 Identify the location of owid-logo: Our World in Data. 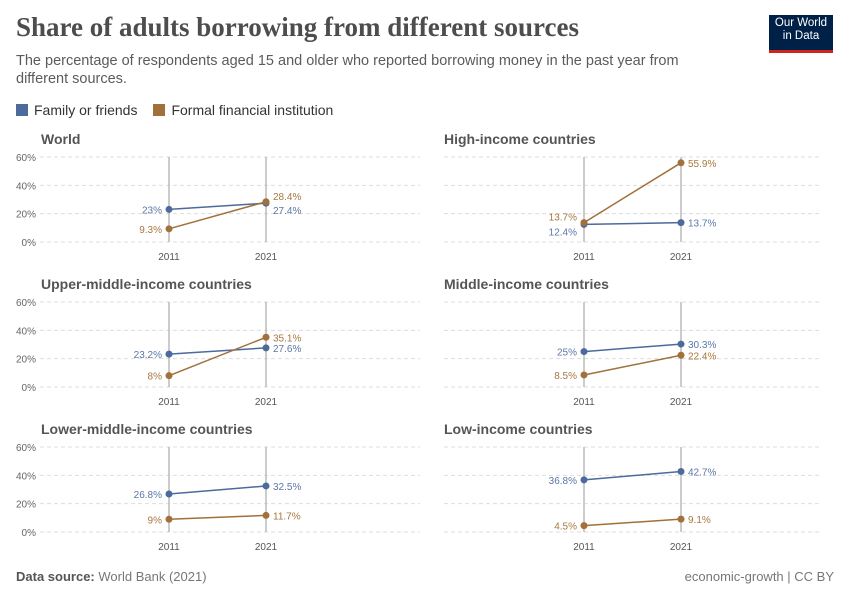
(801, 34).